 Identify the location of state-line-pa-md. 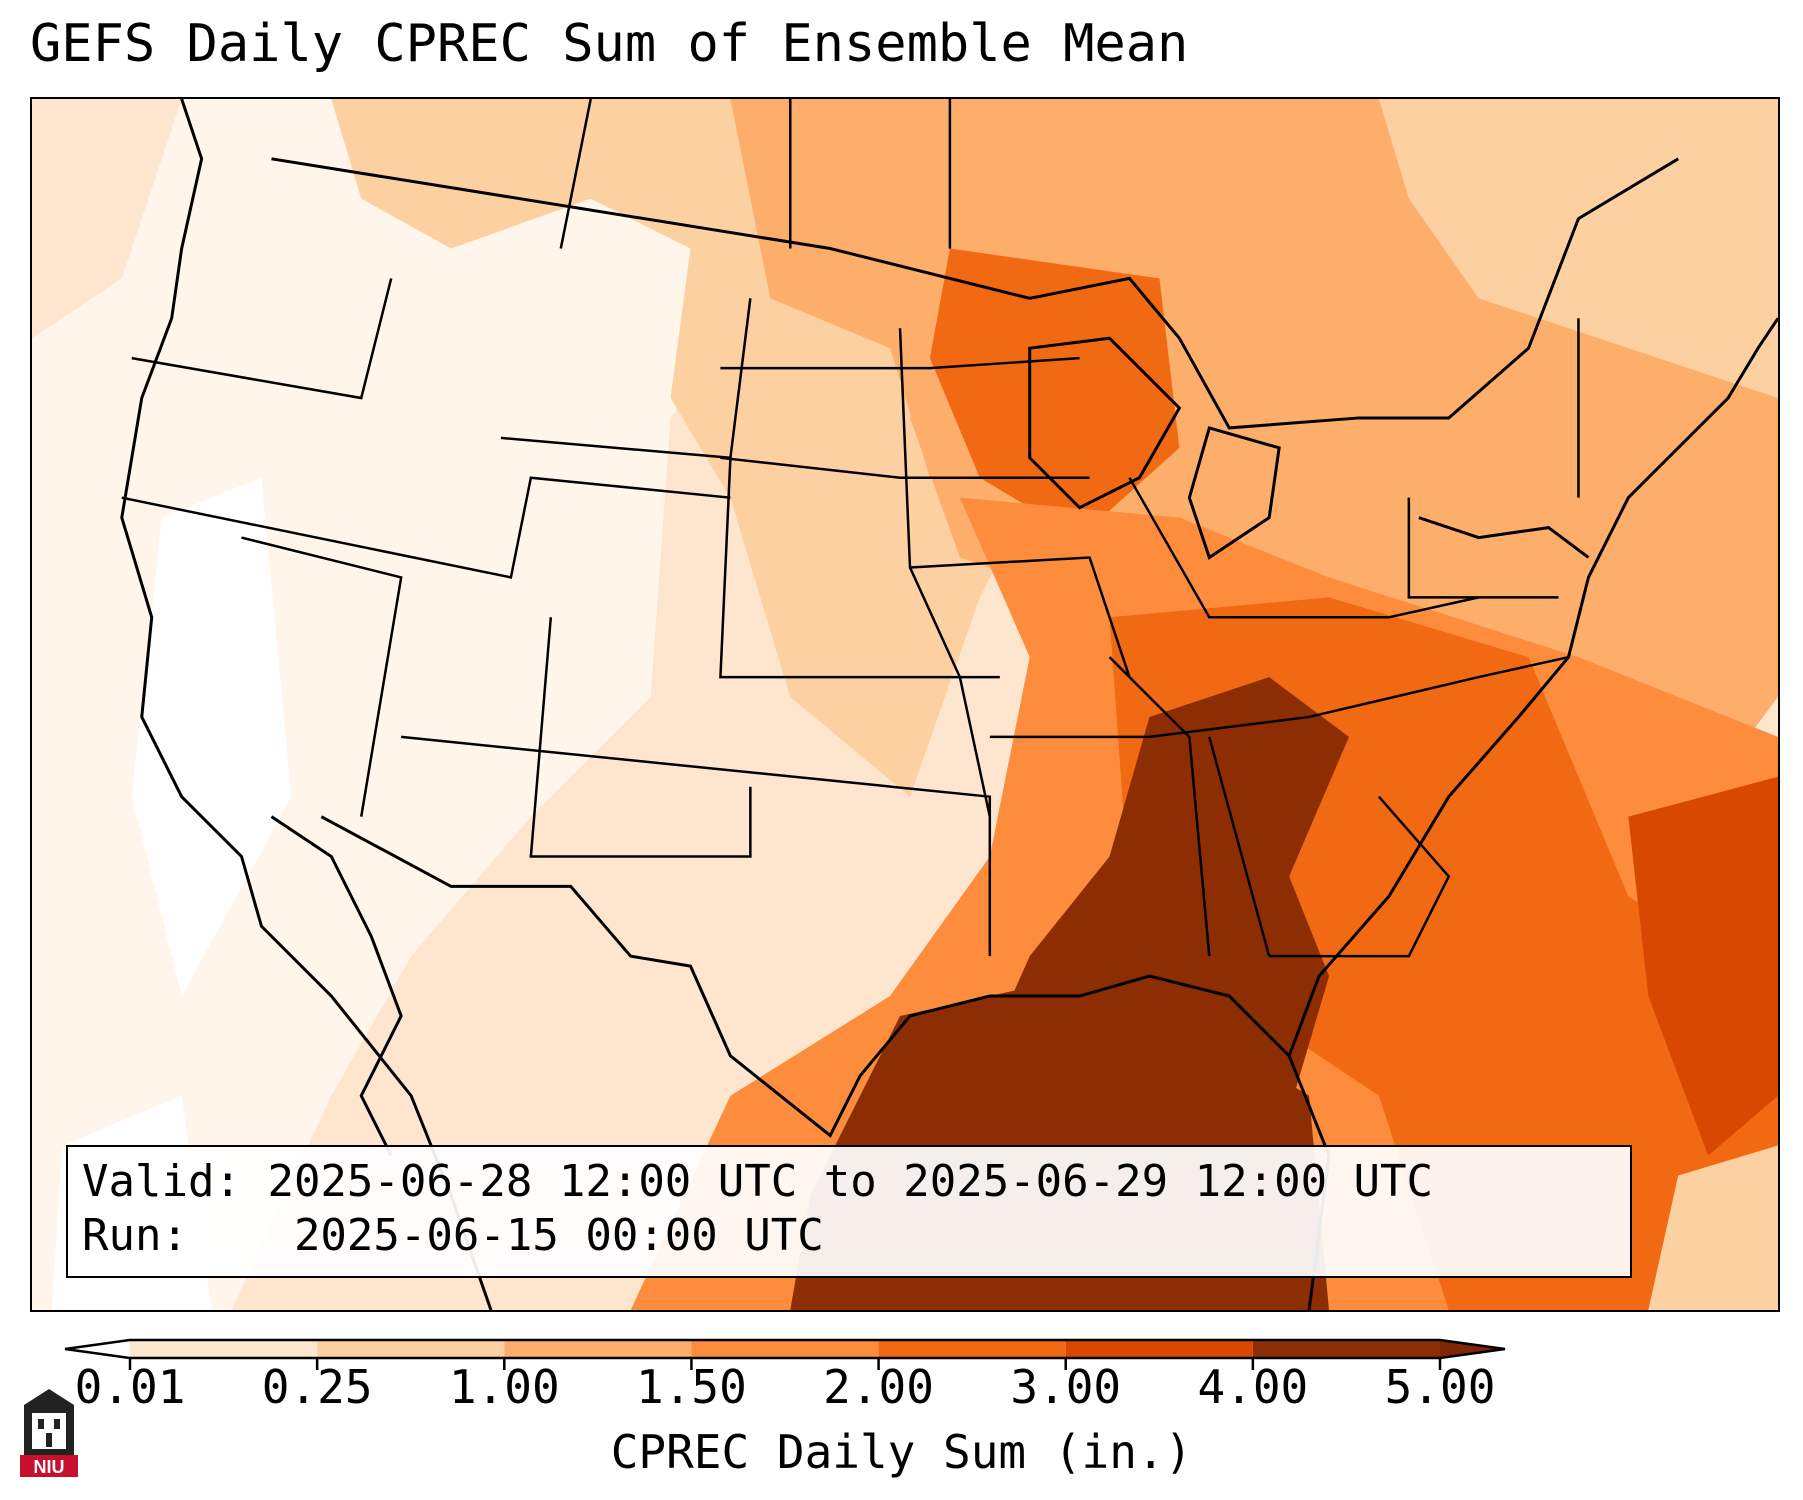
(1483, 548).